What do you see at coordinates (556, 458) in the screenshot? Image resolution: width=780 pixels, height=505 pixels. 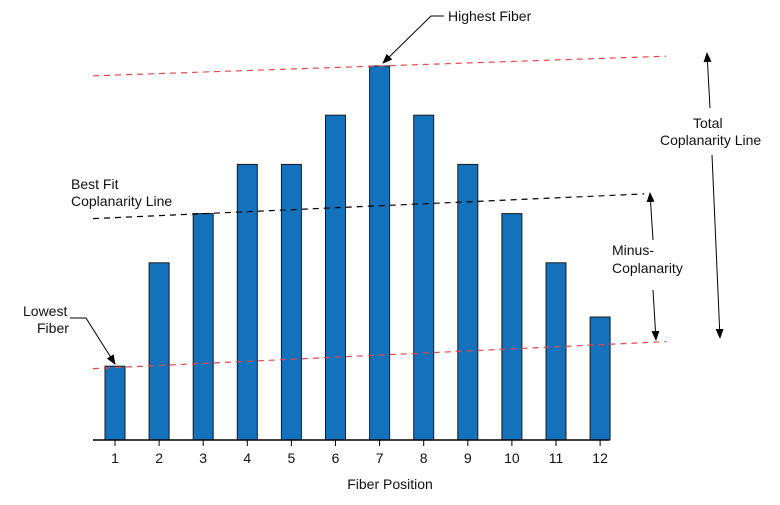 I see `x-tick-label-11: 11` at bounding box center [556, 458].